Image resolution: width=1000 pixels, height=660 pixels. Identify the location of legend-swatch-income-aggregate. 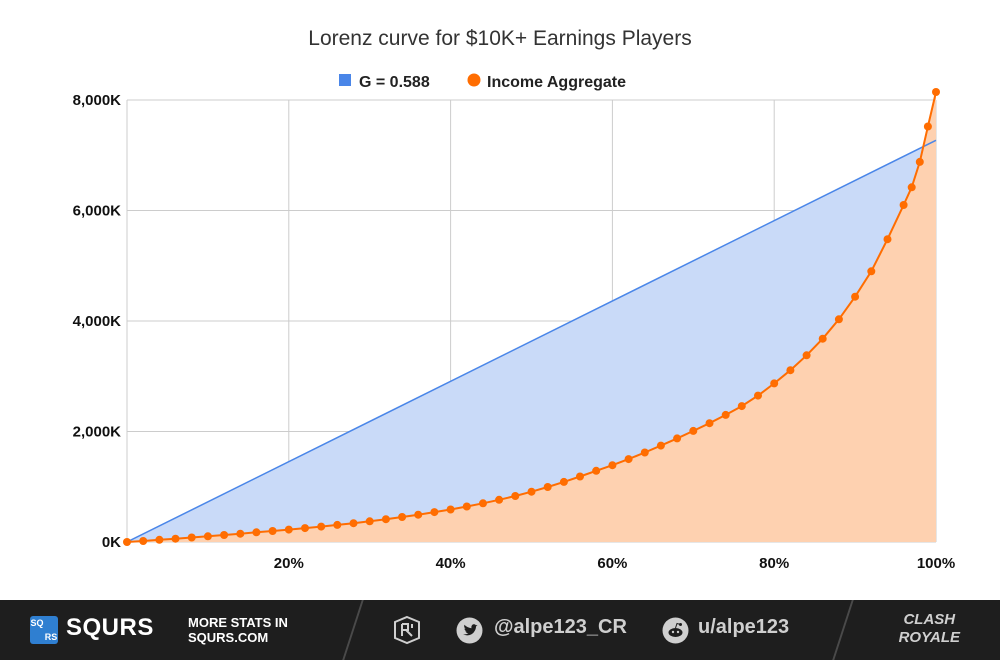
(474, 80).